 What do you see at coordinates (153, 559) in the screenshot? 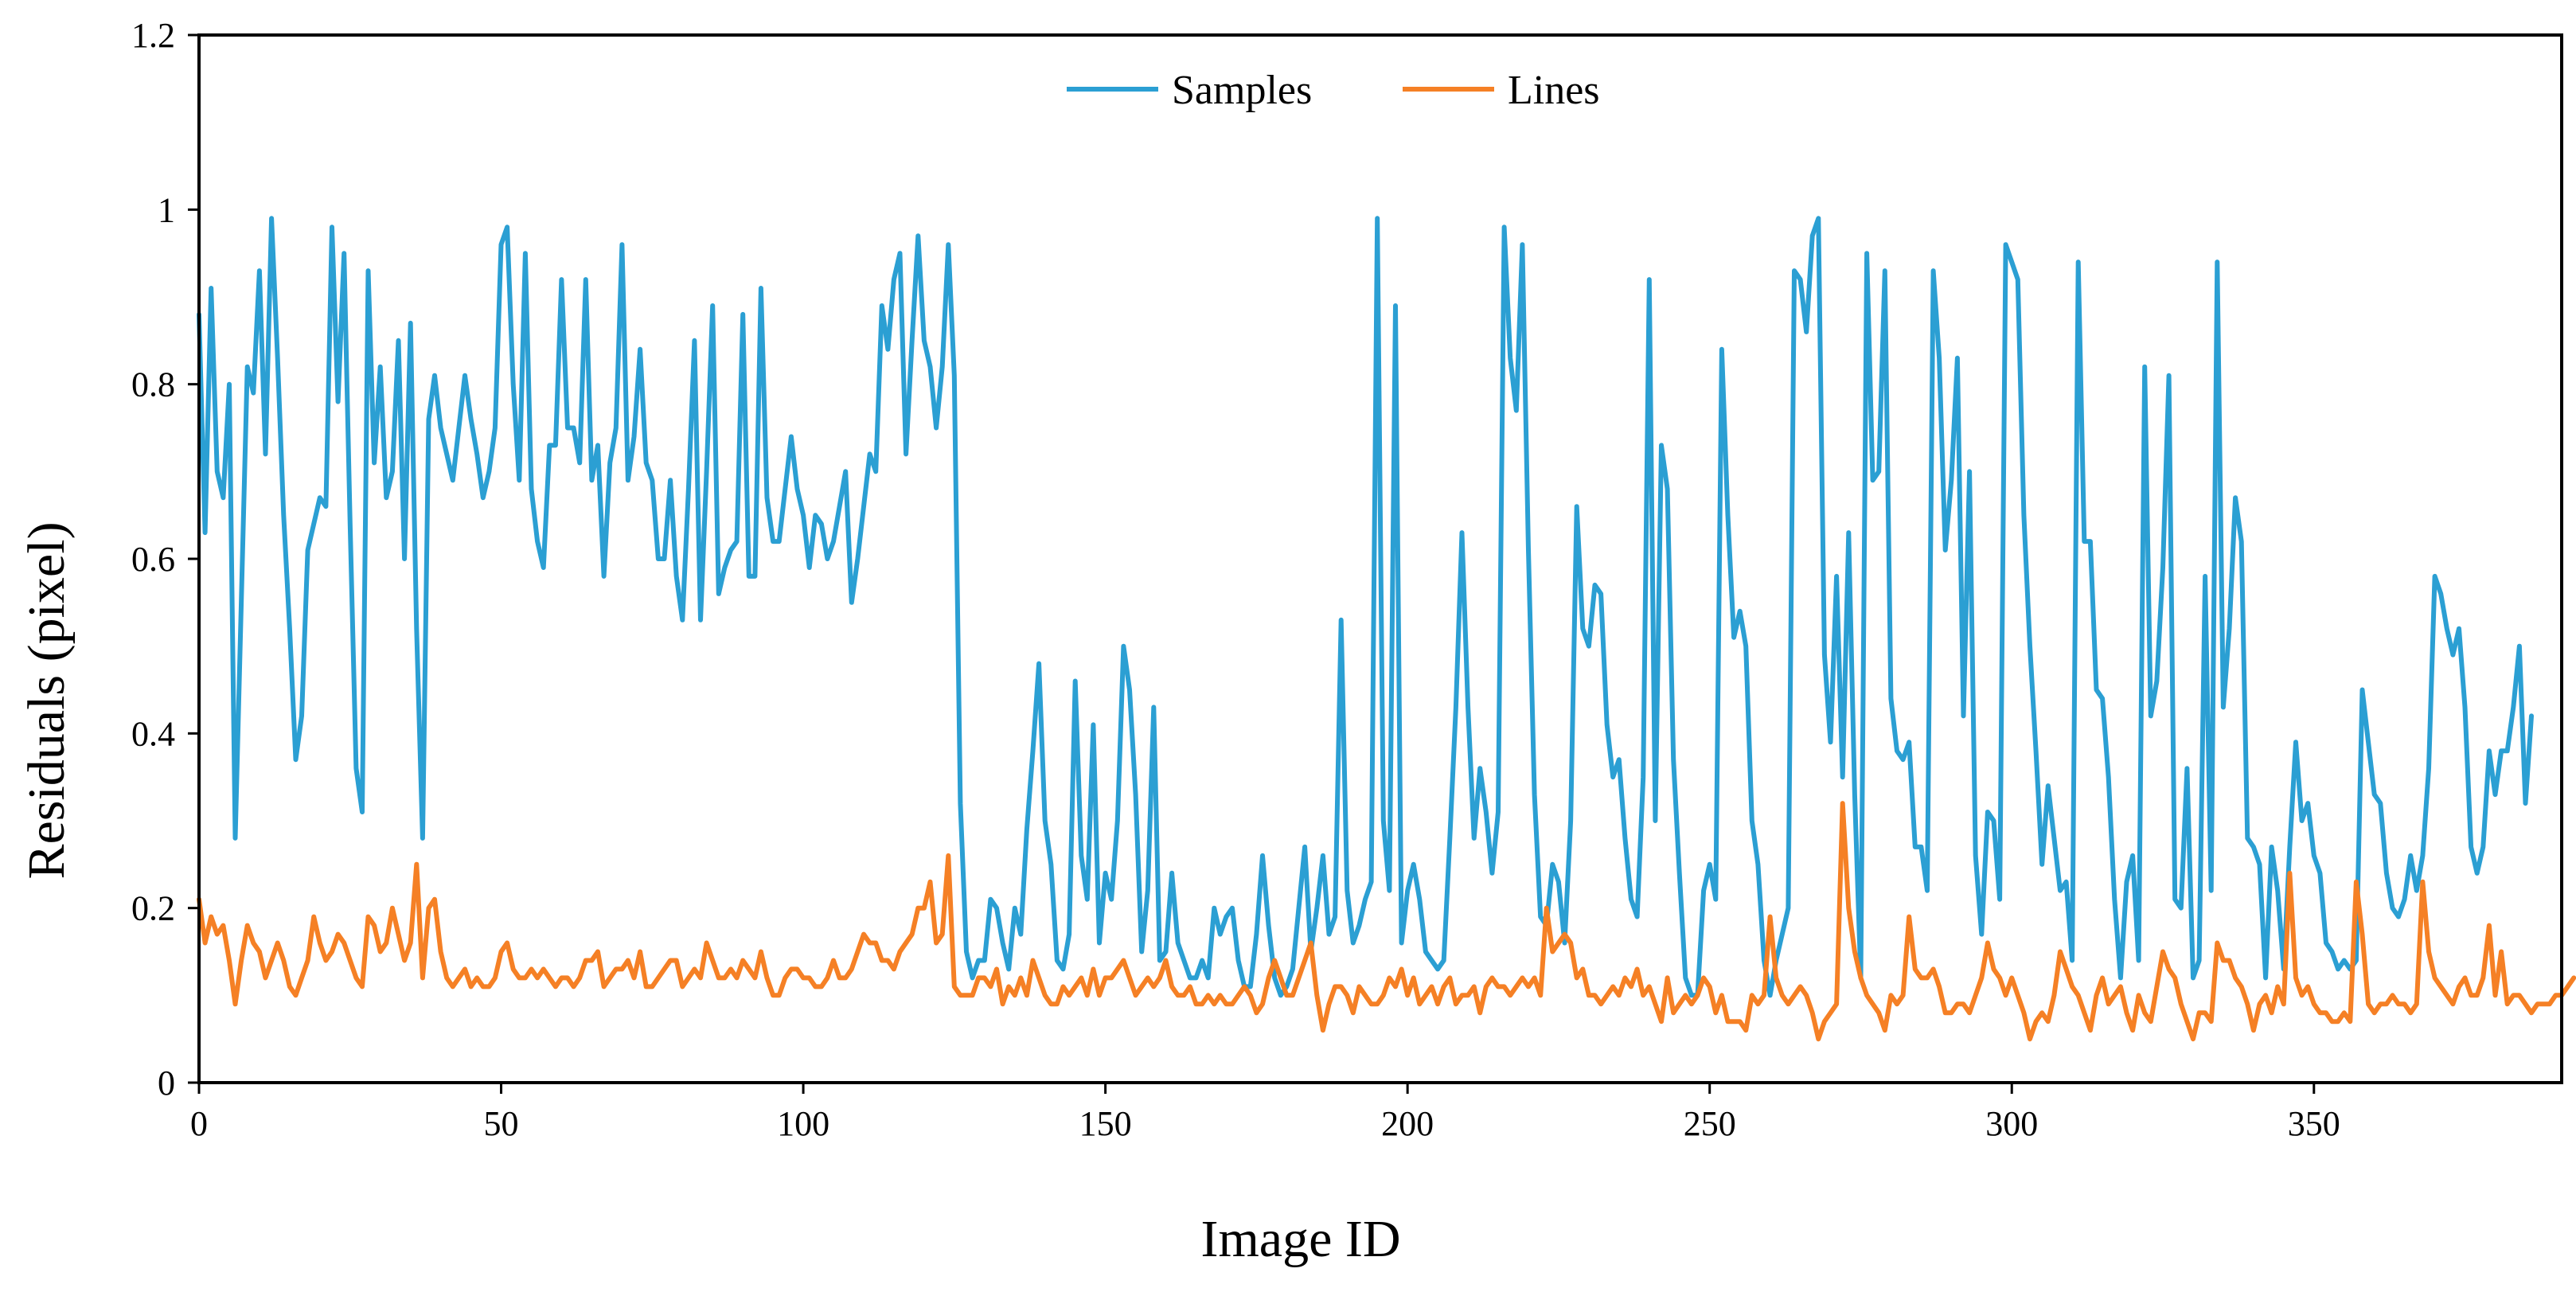
I see `y-tick-label: 0.6` at bounding box center [153, 559].